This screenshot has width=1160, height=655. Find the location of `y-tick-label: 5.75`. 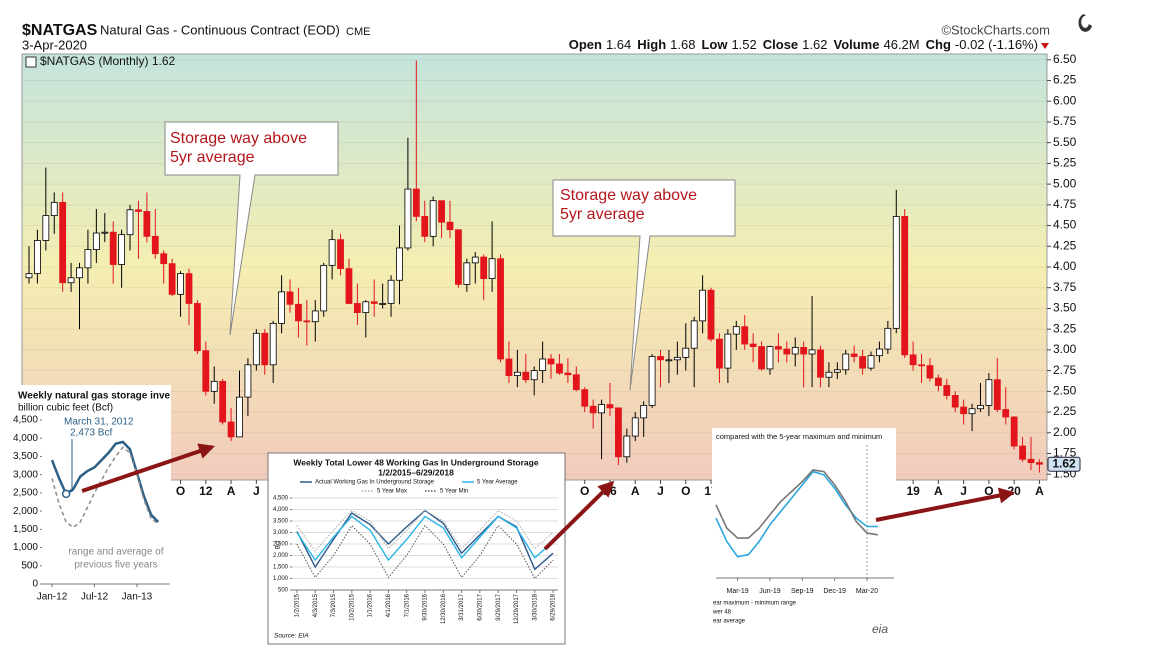

y-tick-label: 5.75 is located at coordinates (1065, 121).